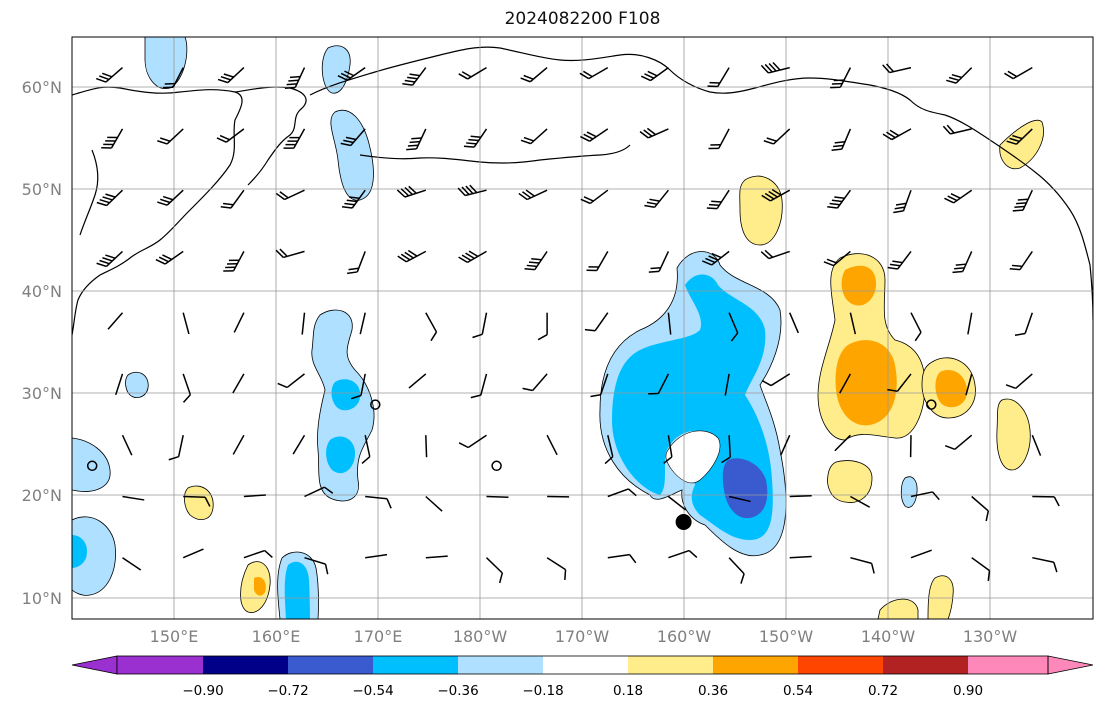 The height and width of the screenshot is (712, 1105). What do you see at coordinates (276, 636) in the screenshot?
I see `lon-label-160e: 160°E` at bounding box center [276, 636].